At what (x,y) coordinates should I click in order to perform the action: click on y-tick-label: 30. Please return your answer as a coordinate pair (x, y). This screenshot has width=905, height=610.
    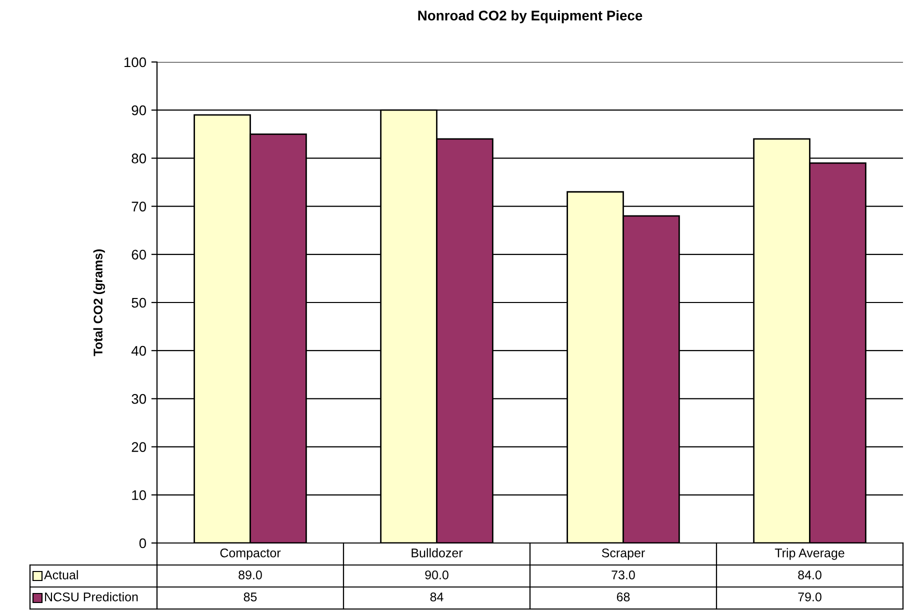
    Looking at the image, I should click on (139, 399).